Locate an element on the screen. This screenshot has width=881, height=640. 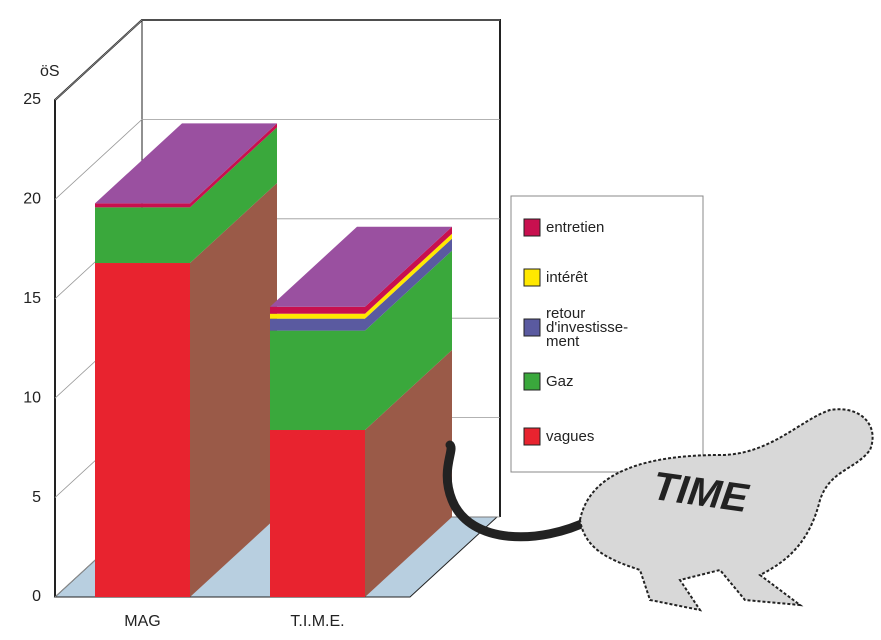
legend-label: intérêt is located at coordinates (567, 277).